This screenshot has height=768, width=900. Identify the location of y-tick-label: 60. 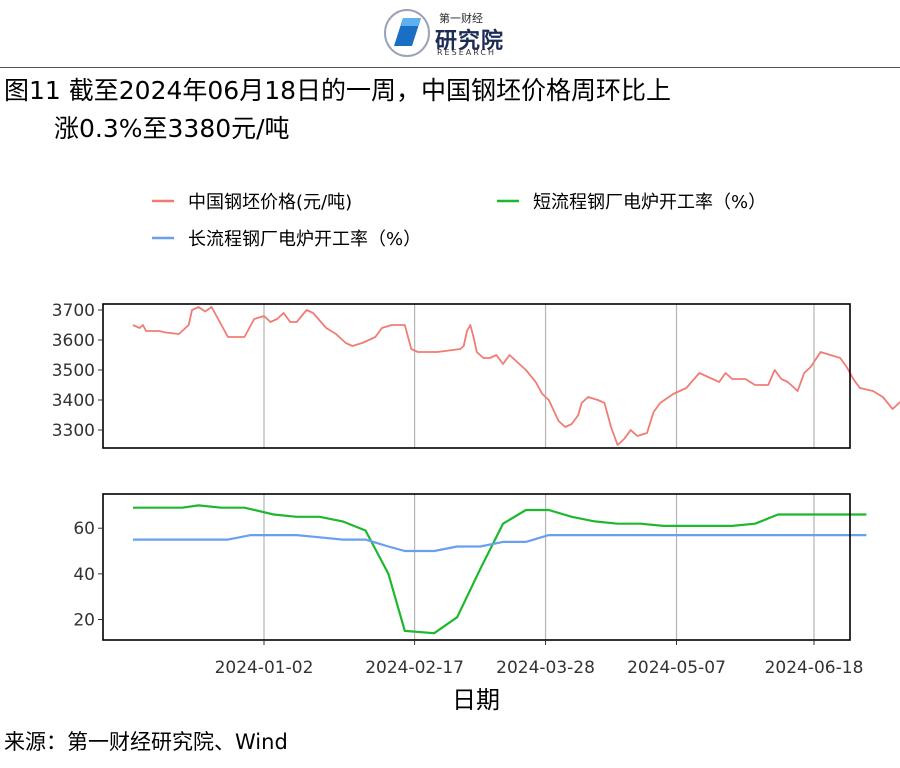
(84, 529).